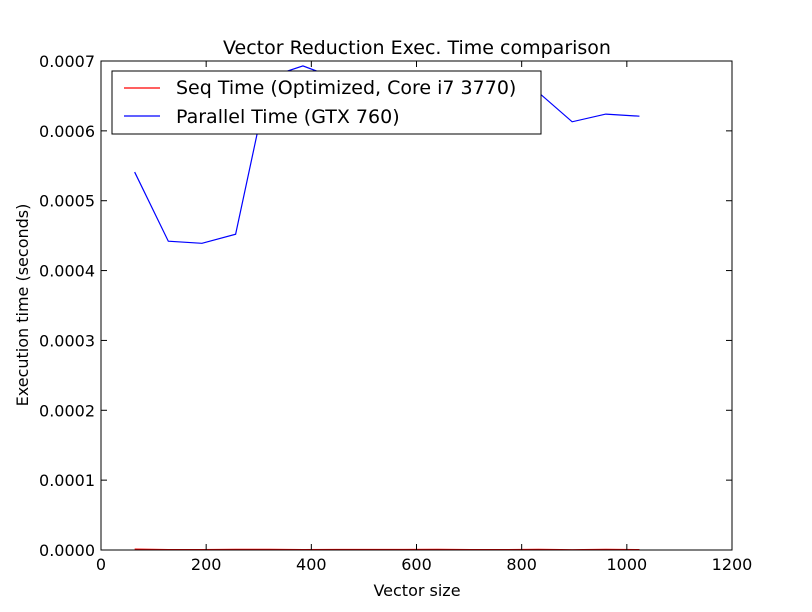 The width and height of the screenshot is (812, 612). Describe the element at coordinates (626, 564) in the screenshot. I see `x-tick-label: 1000` at that location.